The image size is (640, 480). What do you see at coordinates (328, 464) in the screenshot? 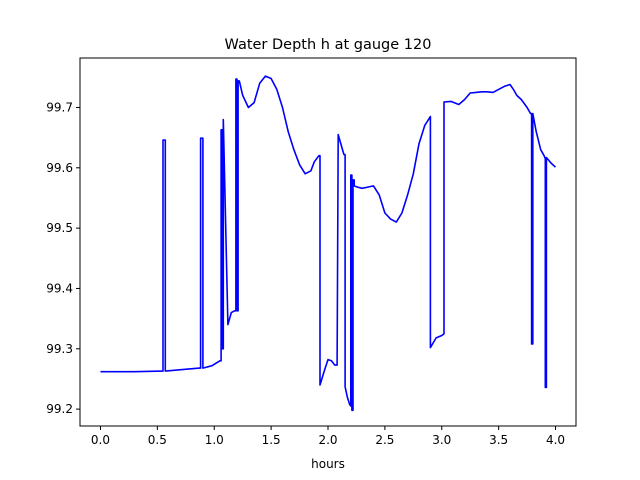
I see `x-axis-label: hours` at bounding box center [328, 464].